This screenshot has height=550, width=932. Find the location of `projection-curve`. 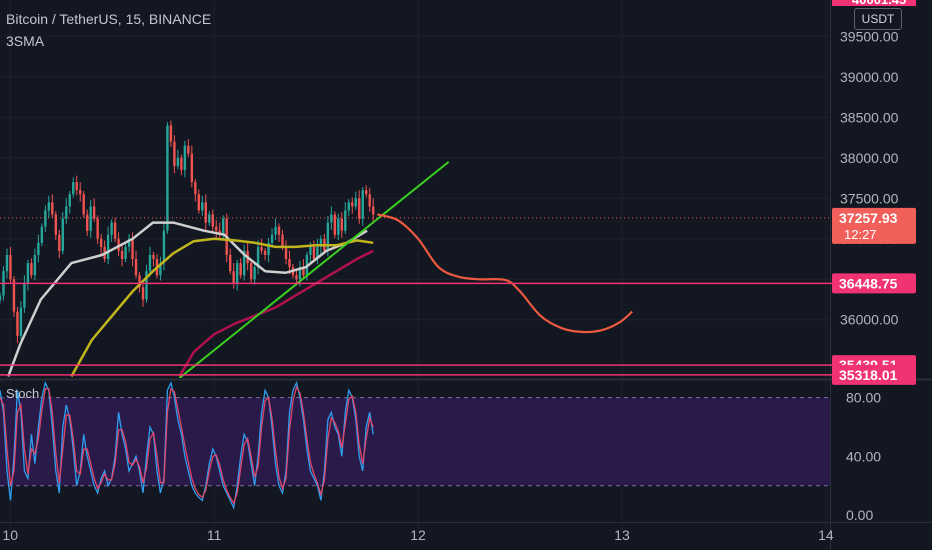

projection-curve is located at coordinates (504, 273).